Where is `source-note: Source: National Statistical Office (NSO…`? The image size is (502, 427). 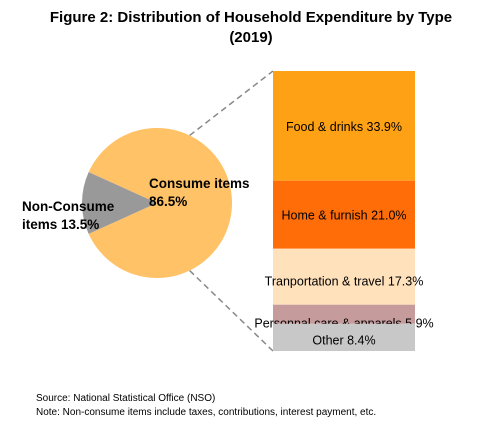
source-note: Source: National Statistical Office (NSO… is located at coordinates (126, 398).